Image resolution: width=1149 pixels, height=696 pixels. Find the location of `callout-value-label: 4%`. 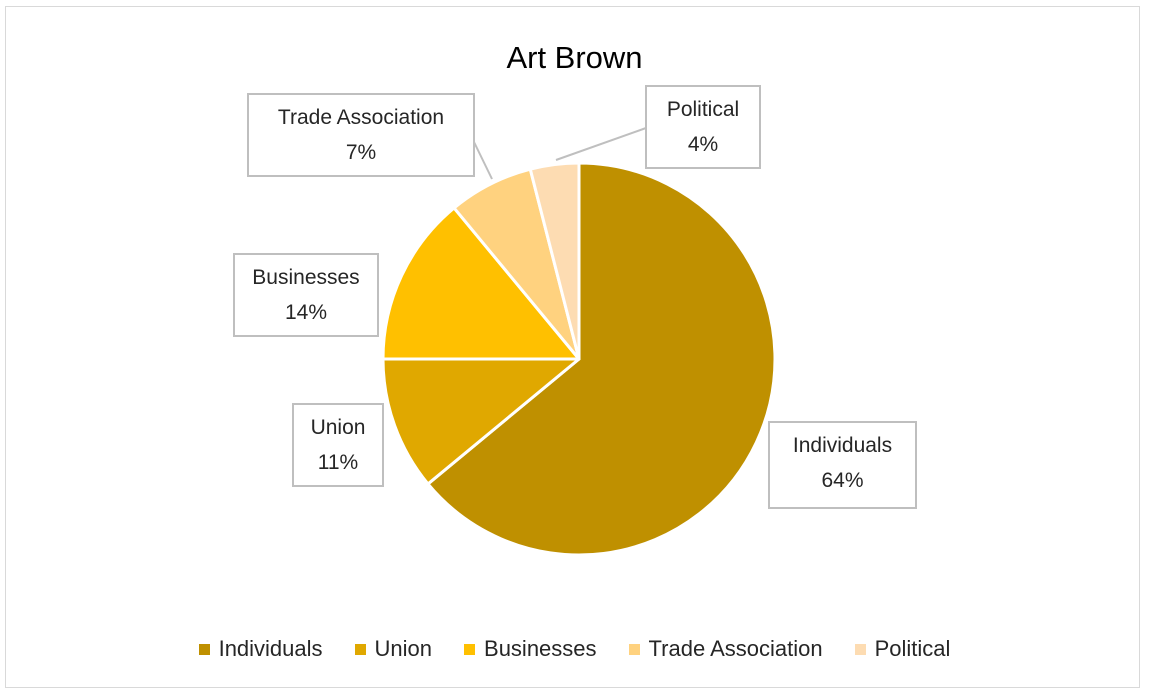

callout-value-label: 4% is located at coordinates (703, 144).